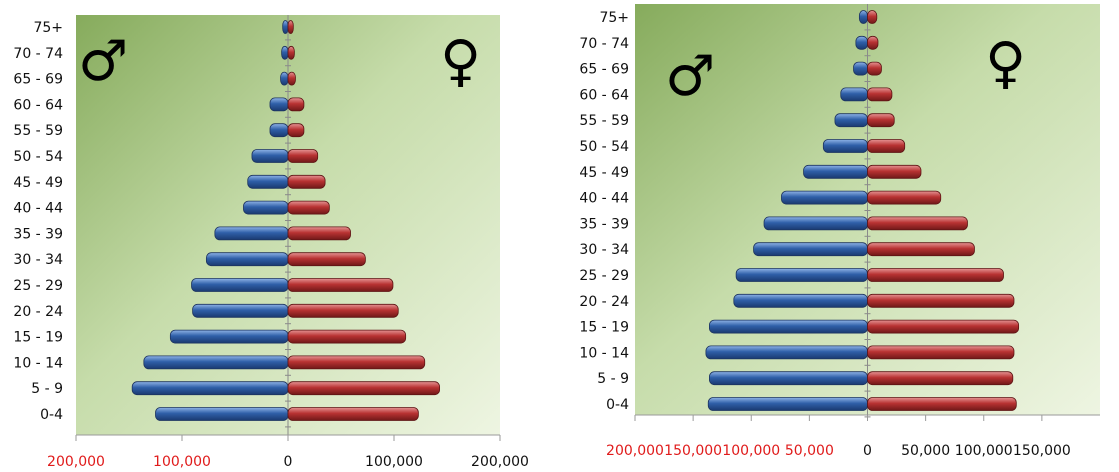  What do you see at coordinates (809, 451) in the screenshot?
I see `x-tick-label: 50,000` at bounding box center [809, 451].